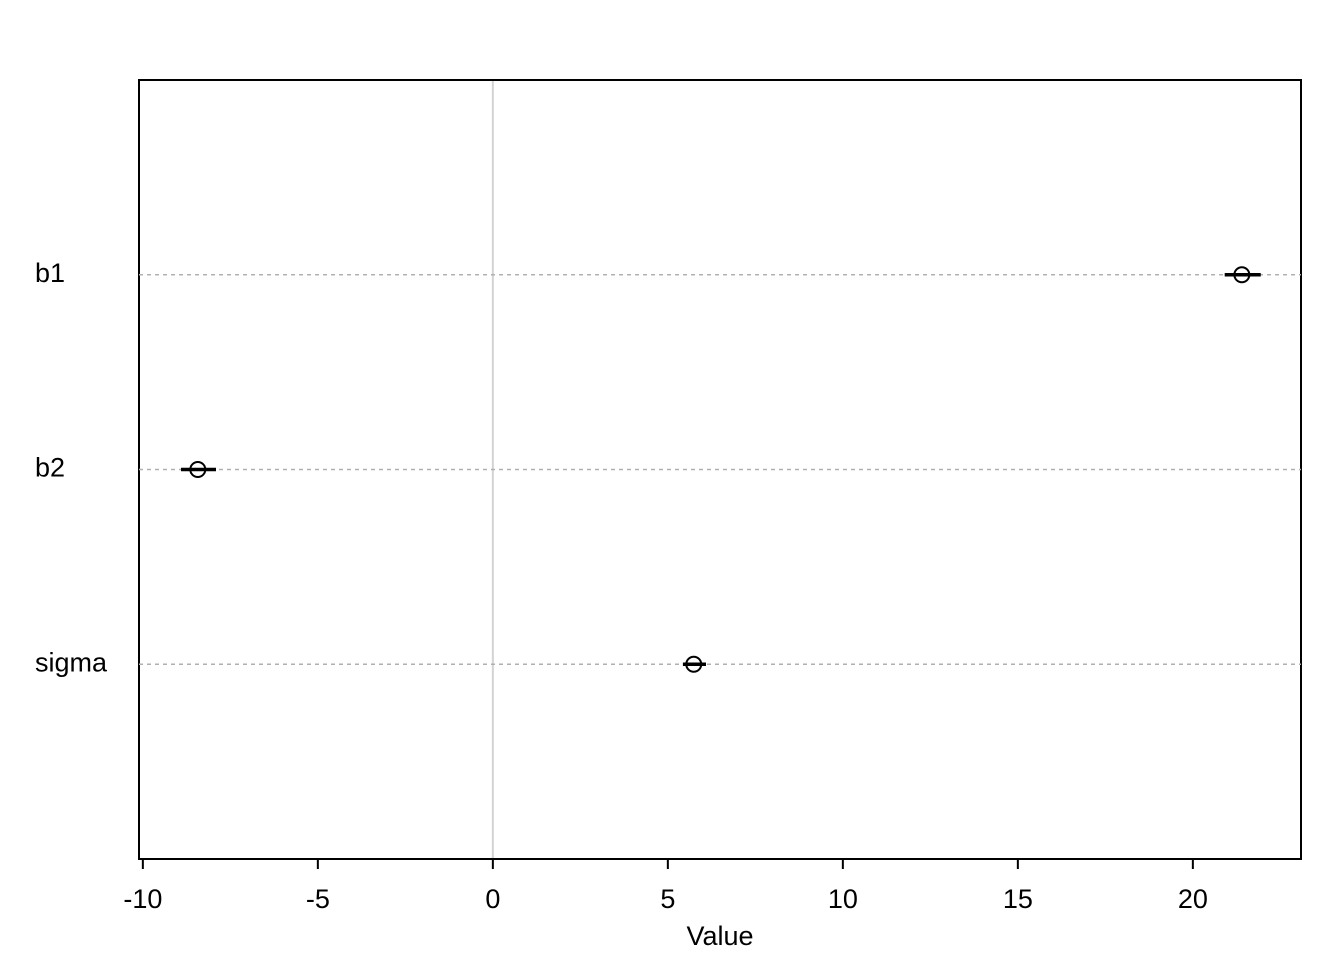 Image resolution: width=1344 pixels, height=965 pixels. Describe the element at coordinates (50, 273) in the screenshot. I see `category-label: b1` at that location.